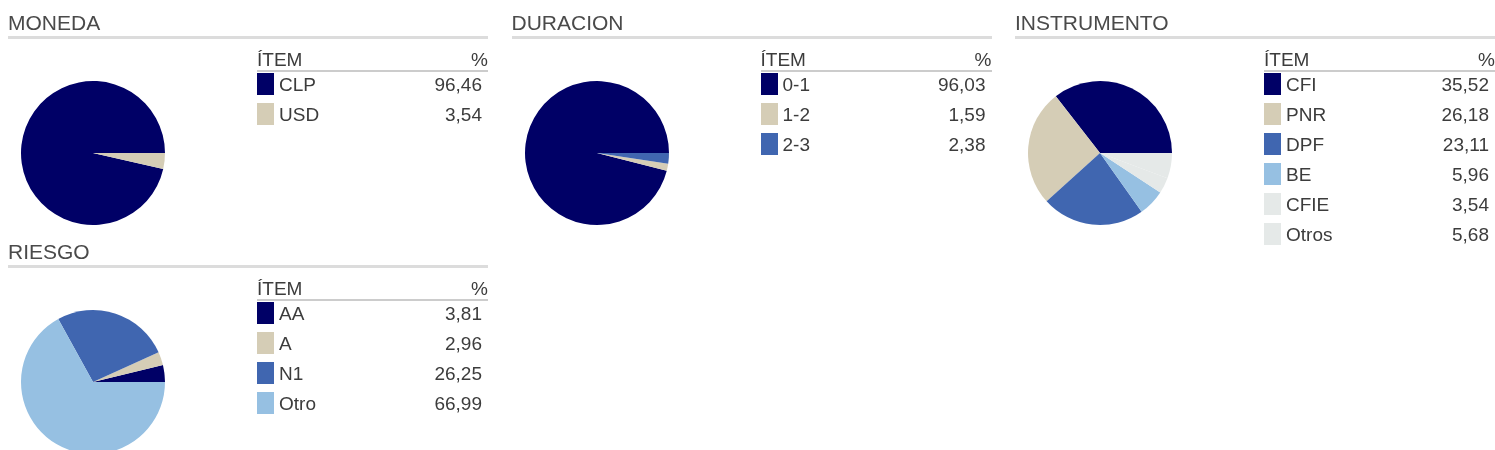 The image size is (1495, 450). What do you see at coordinates (567, 22) in the screenshot?
I see `chart-title: DURACION` at bounding box center [567, 22].